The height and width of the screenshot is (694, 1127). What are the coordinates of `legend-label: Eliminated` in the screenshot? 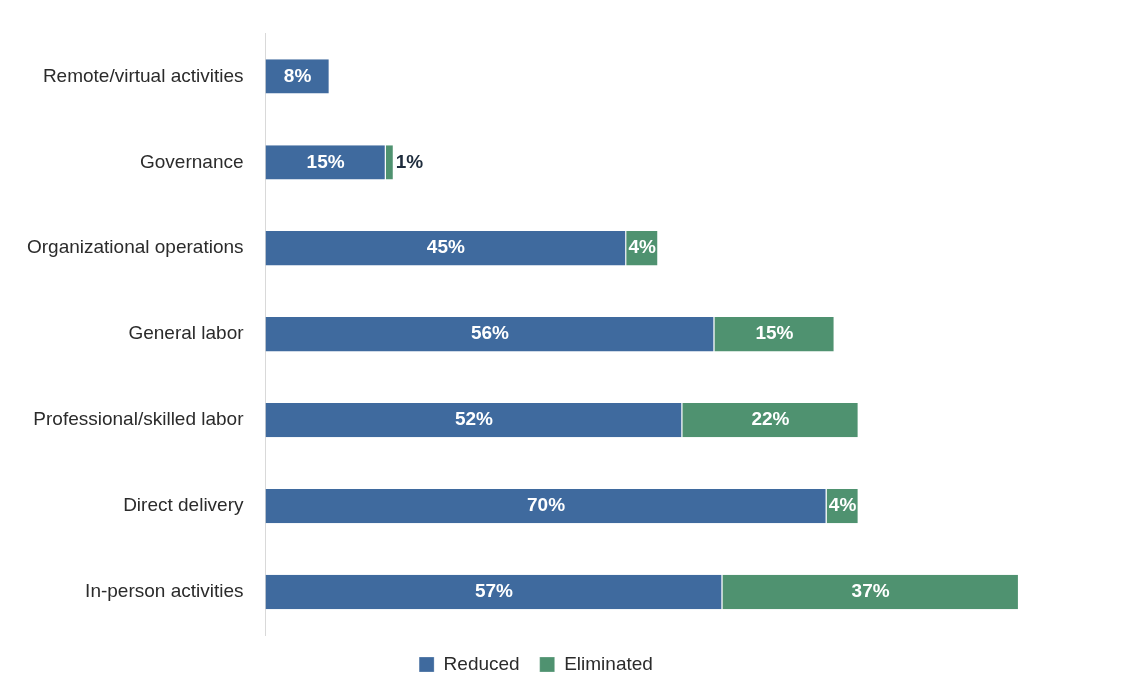 It's located at (608, 663).